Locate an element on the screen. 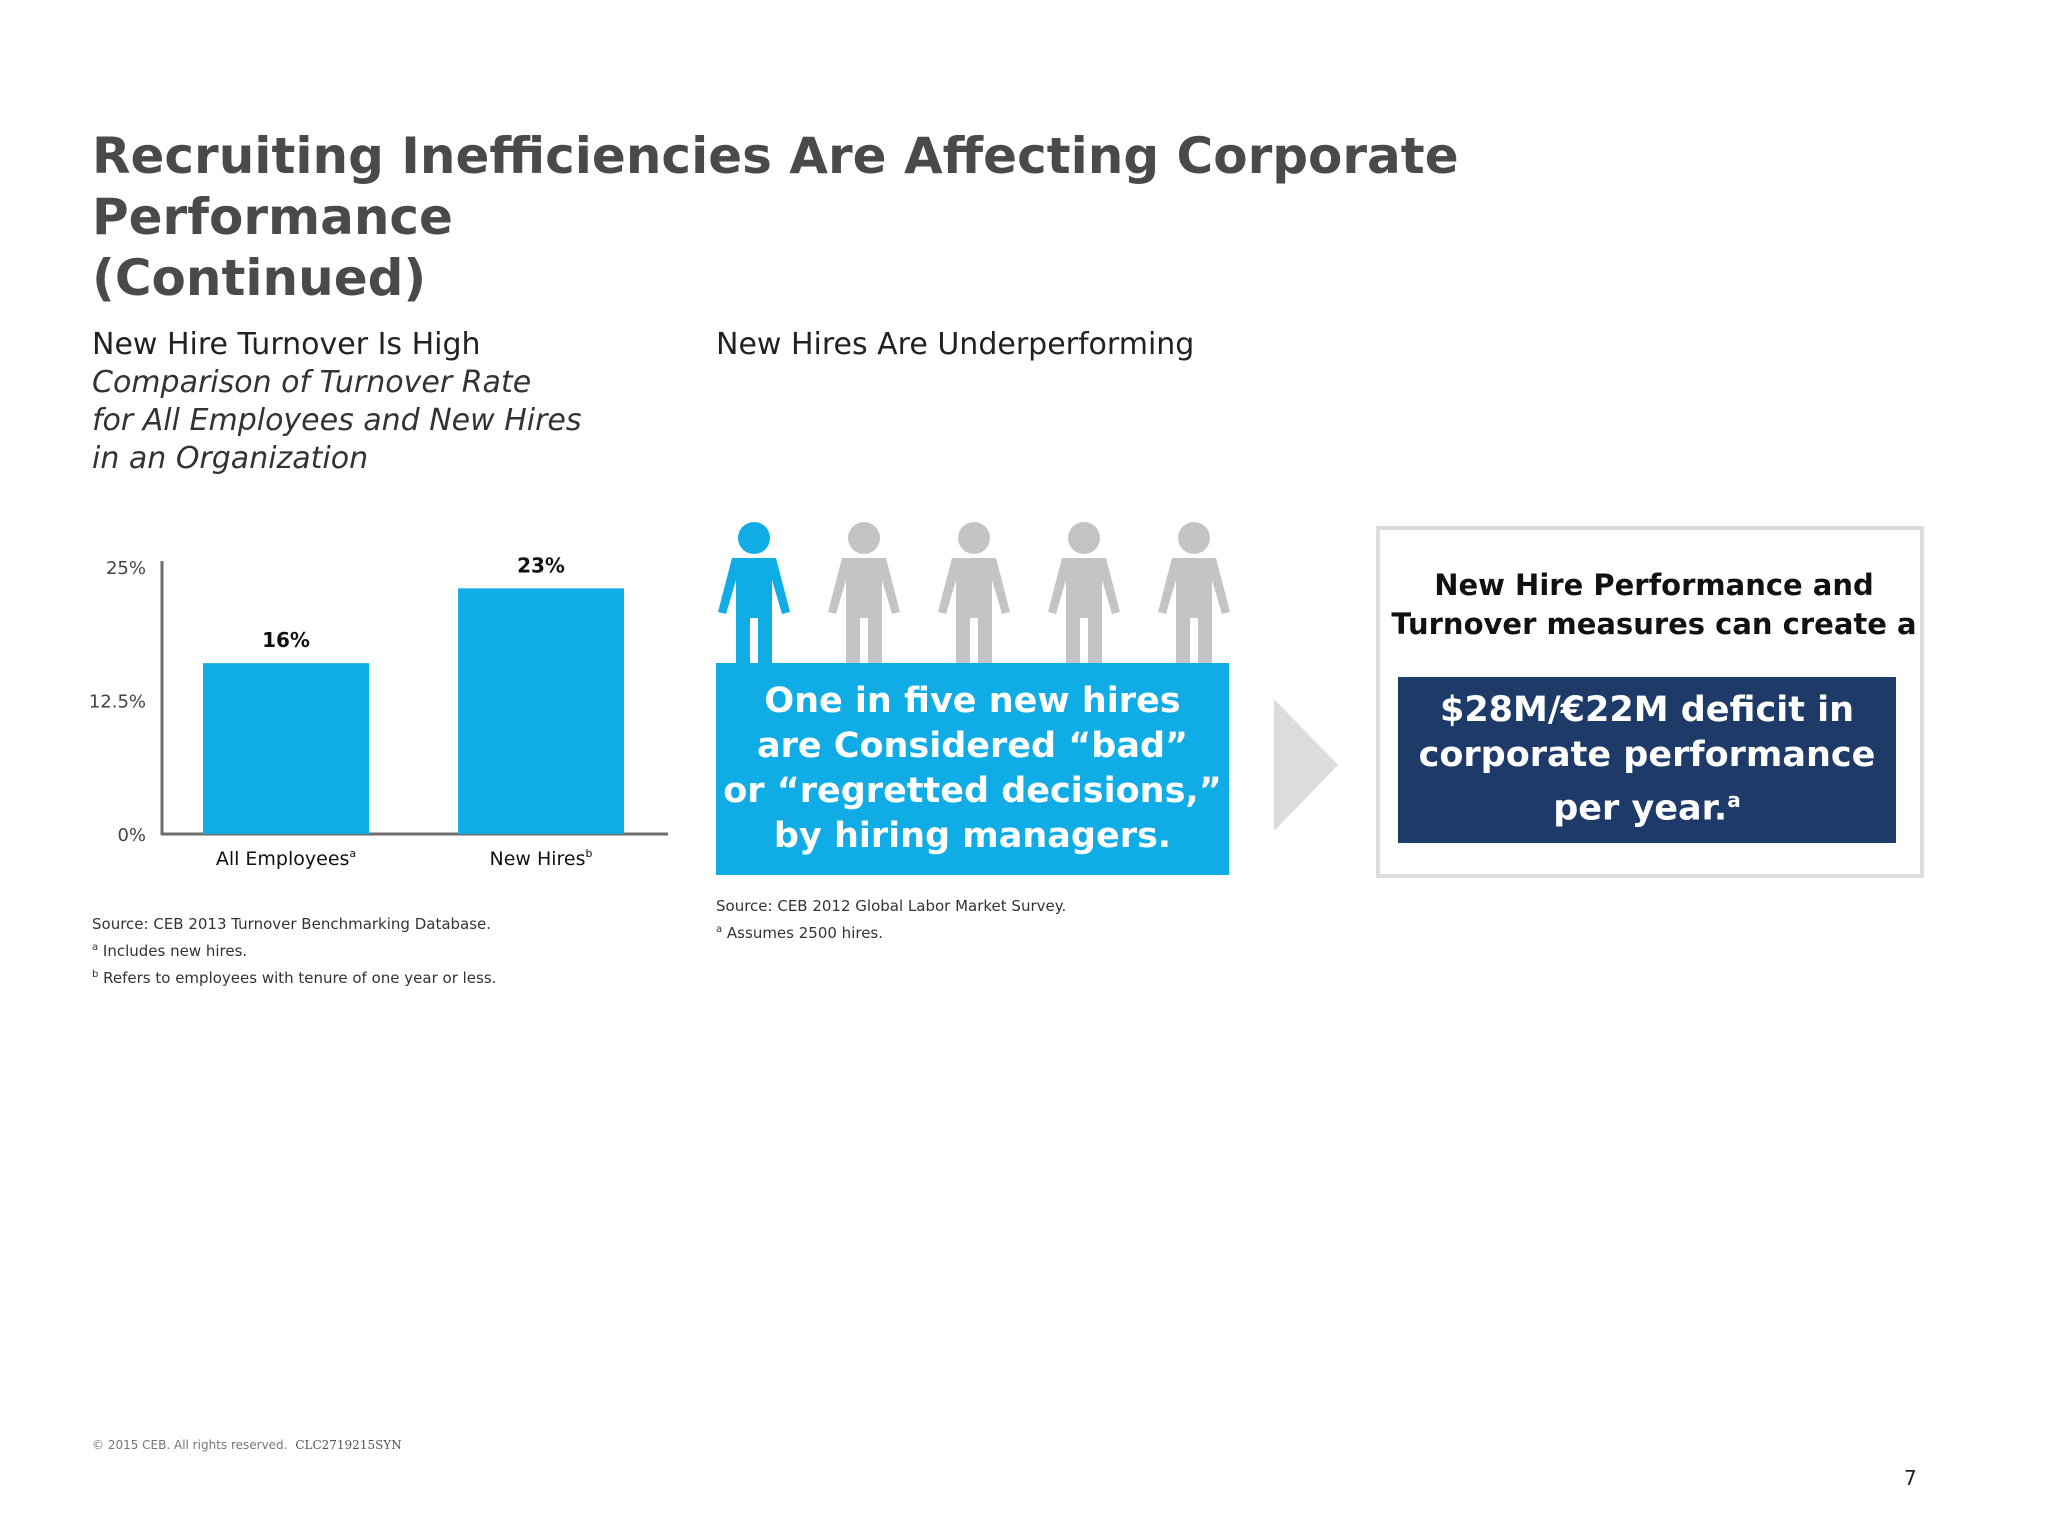 The image size is (2048, 1536). underperforming-heading: New Hires Are Underperforming is located at coordinates (955, 344).